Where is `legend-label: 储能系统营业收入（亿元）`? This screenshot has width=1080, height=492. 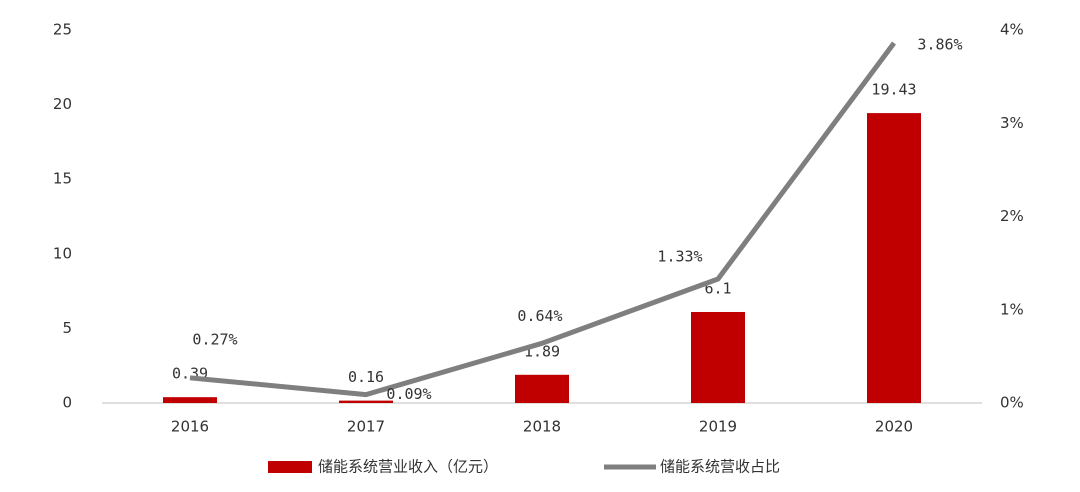
legend-label: 储能系统营业收入（亿元） is located at coordinates (408, 467).